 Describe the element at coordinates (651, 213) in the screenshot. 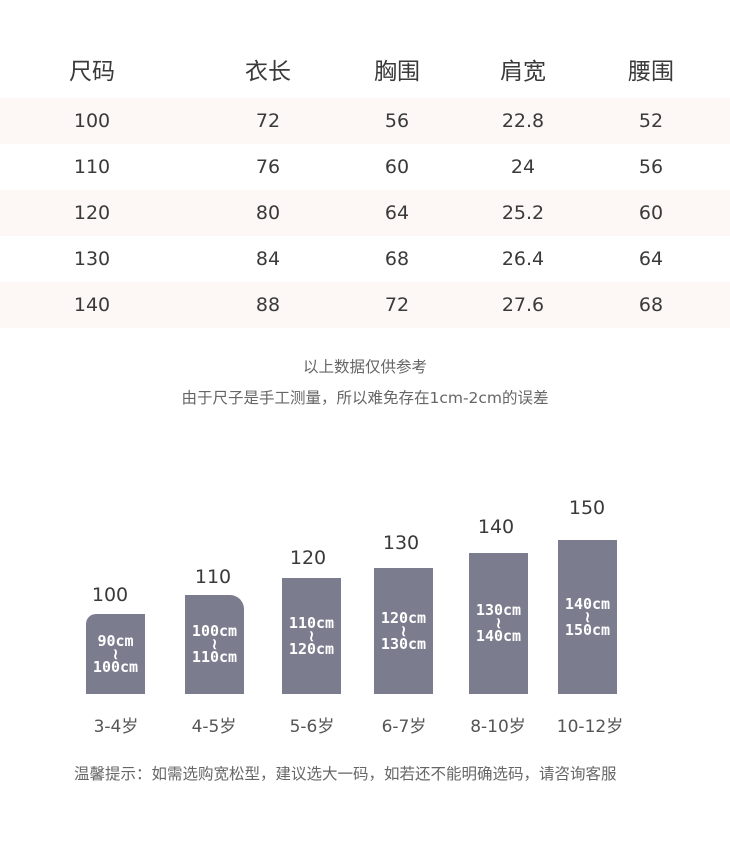

I see `cell-waist: 60` at that location.